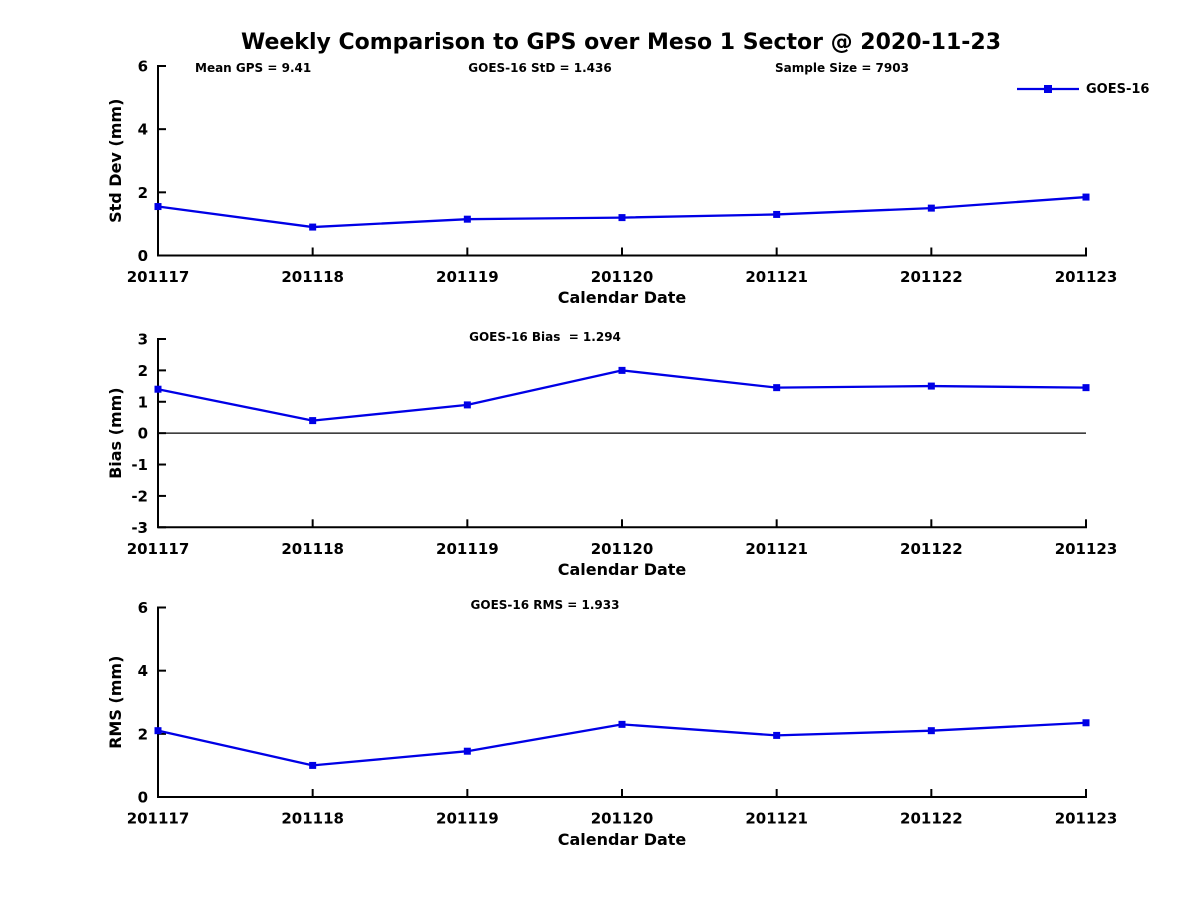  I want to click on y-tick-label: 3, so click(143, 340).